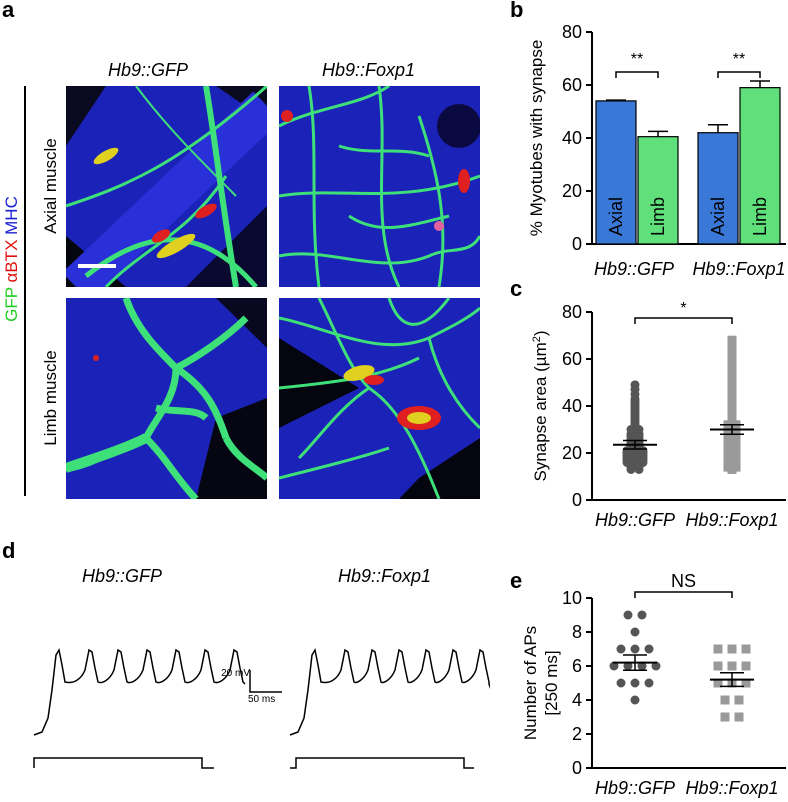 The height and width of the screenshot is (802, 788). Describe the element at coordinates (540, 405) in the screenshot. I see `y-axis-label: Synapse area (µm2)` at that location.